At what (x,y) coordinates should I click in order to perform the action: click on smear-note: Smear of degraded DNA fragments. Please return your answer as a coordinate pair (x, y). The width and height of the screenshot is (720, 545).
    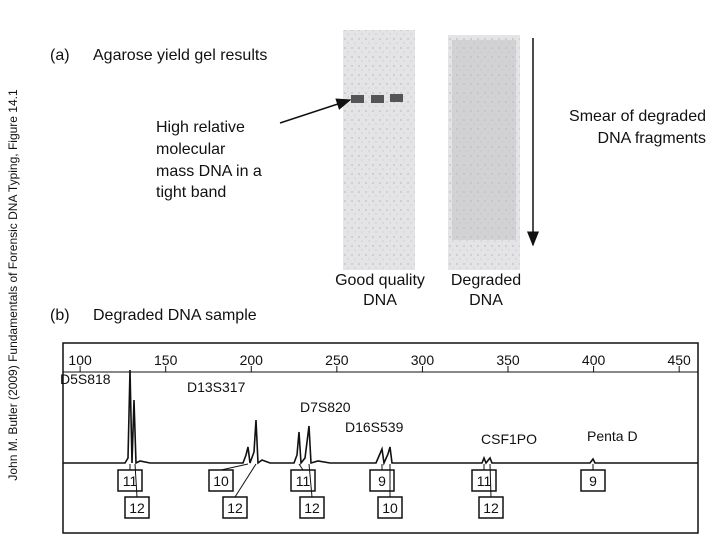
    Looking at the image, I should click on (637, 127).